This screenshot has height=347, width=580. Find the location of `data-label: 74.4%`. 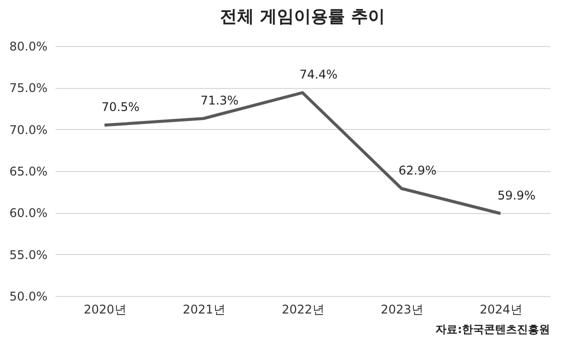

data-label: 74.4% is located at coordinates (318, 75).